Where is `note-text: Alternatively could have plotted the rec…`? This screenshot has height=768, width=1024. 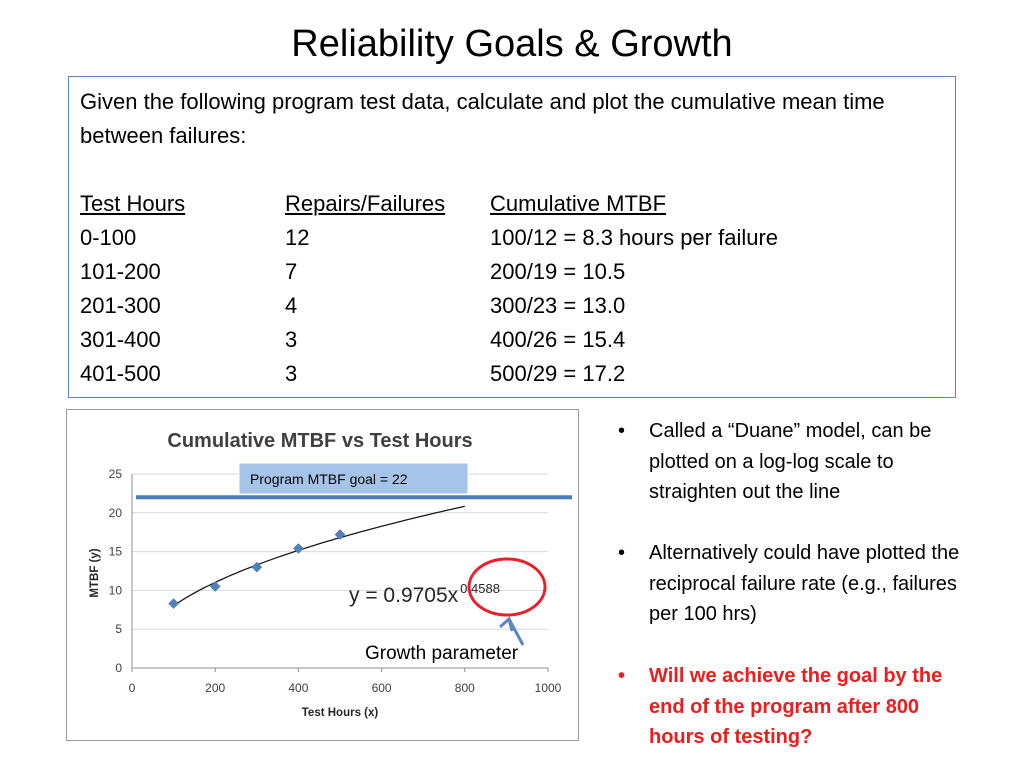 note-text: Alternatively could have plotted the rec… is located at coordinates (804, 583).